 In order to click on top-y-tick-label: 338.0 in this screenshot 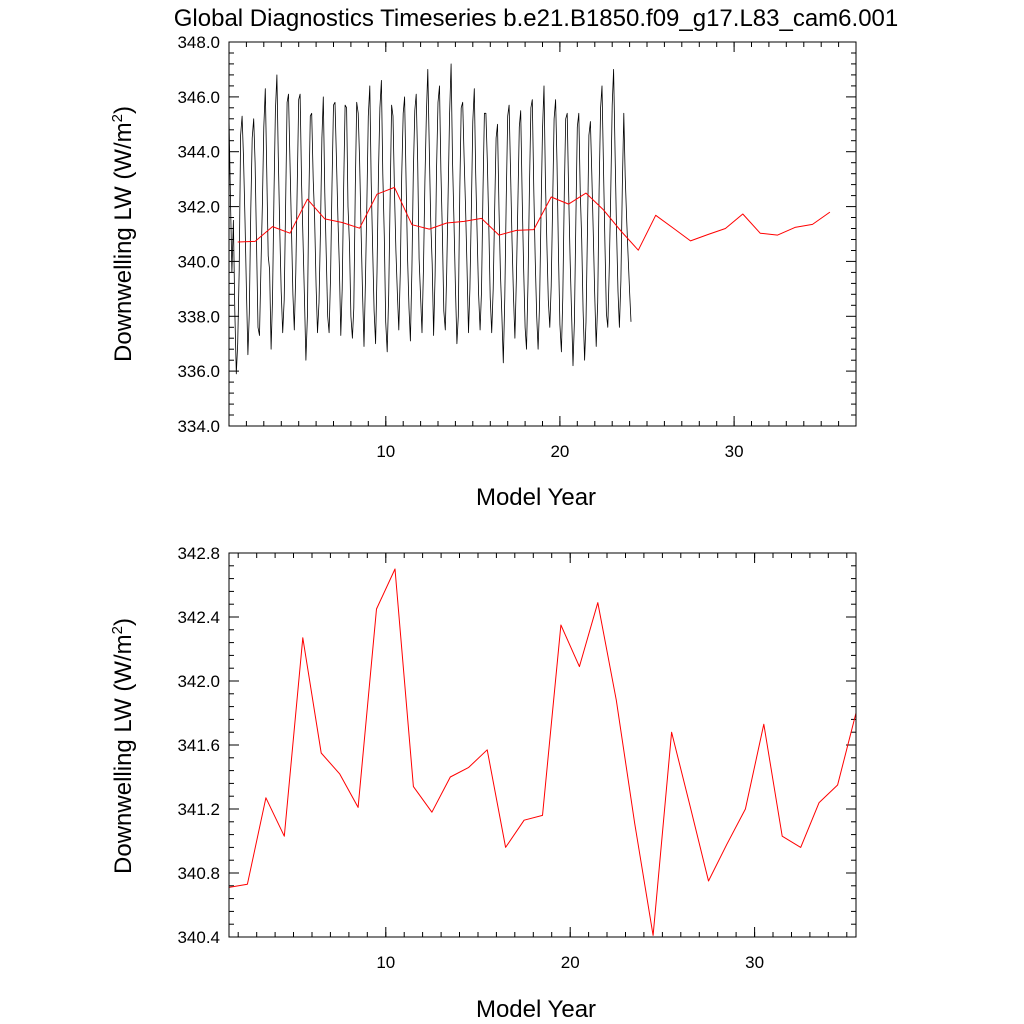, I will do `click(198, 316)`.